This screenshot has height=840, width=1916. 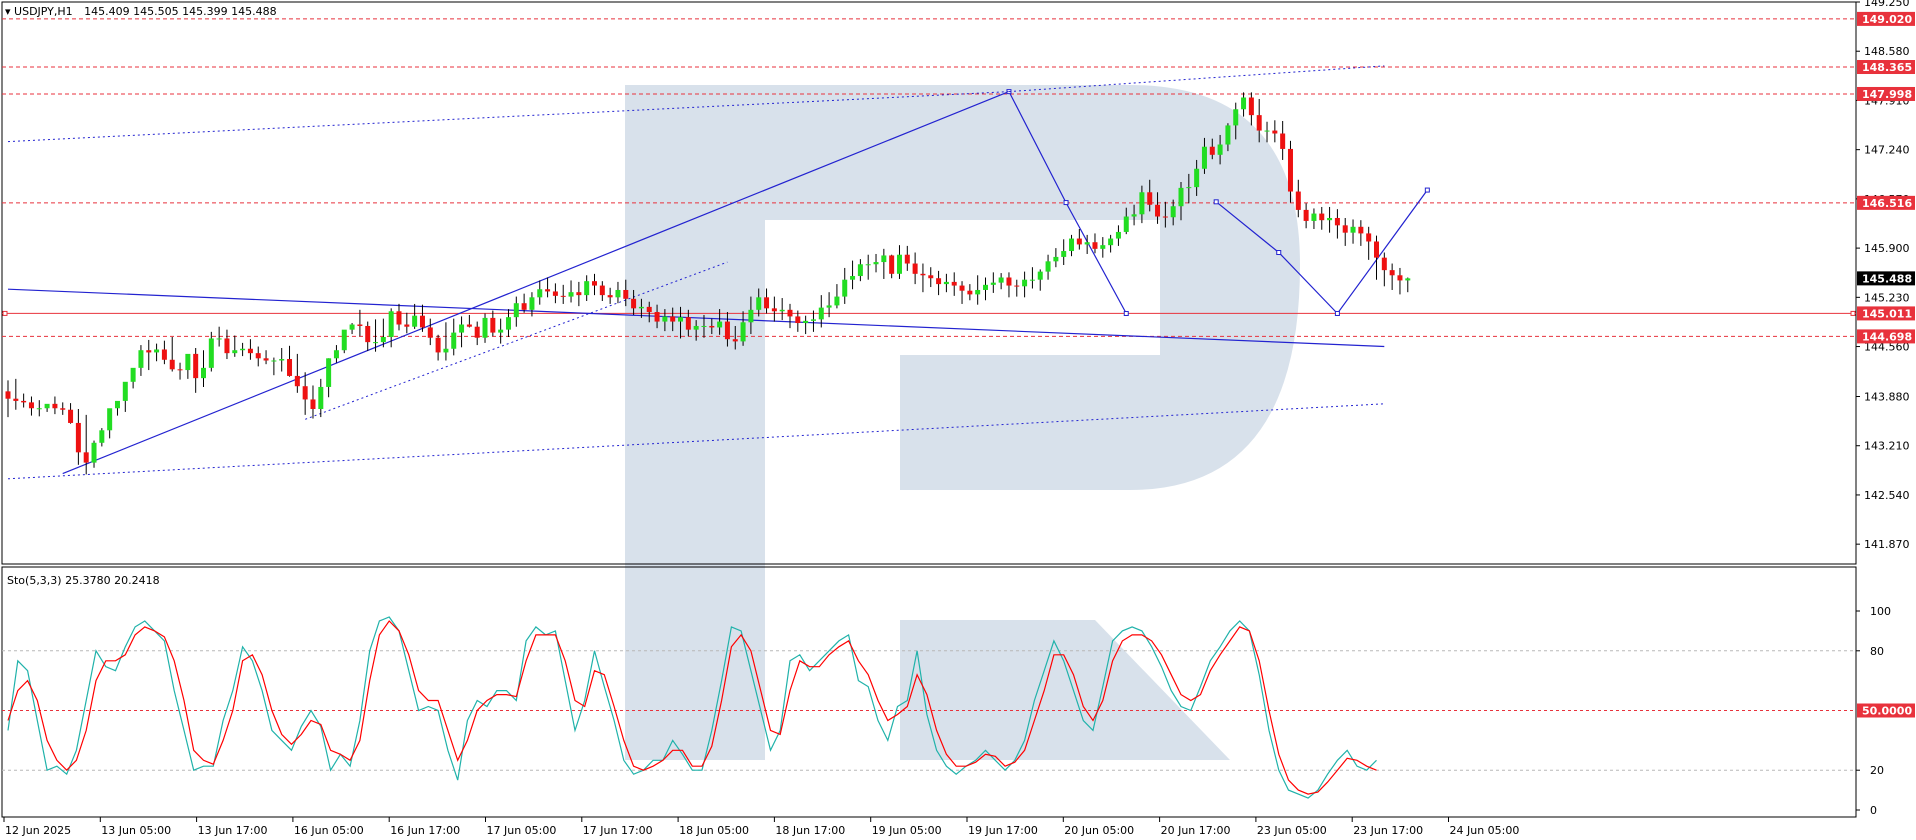 I want to click on current-price-label: 145.488, so click(x=1887, y=278).